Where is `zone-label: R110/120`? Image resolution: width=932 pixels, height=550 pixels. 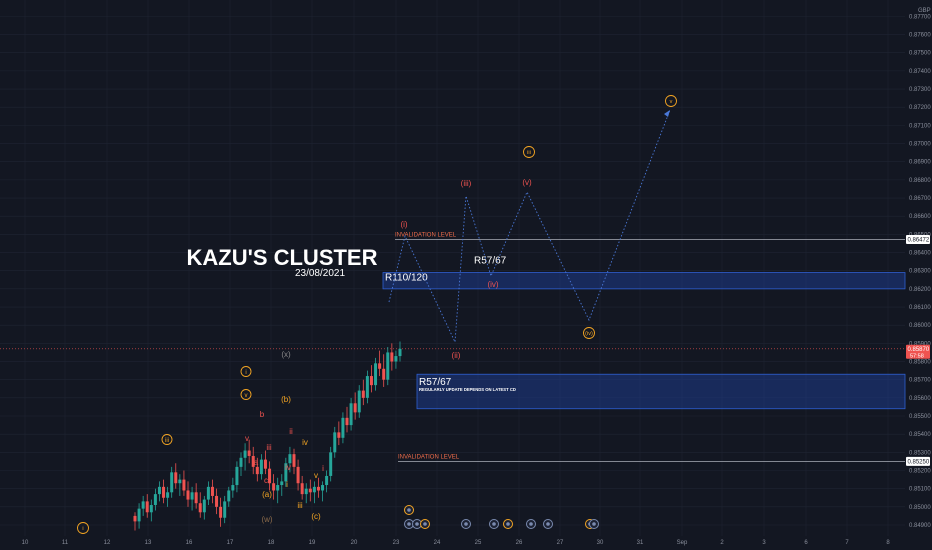 zone-label: R110/120 is located at coordinates (406, 278).